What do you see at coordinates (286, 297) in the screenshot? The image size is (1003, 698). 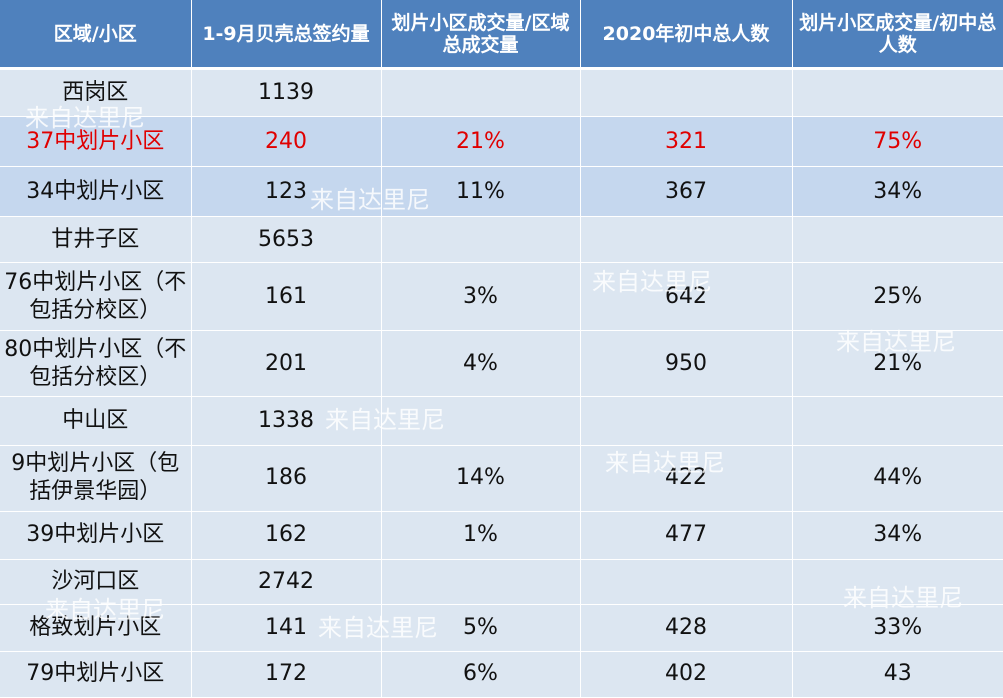 I see `signed-volume: 161` at bounding box center [286, 297].